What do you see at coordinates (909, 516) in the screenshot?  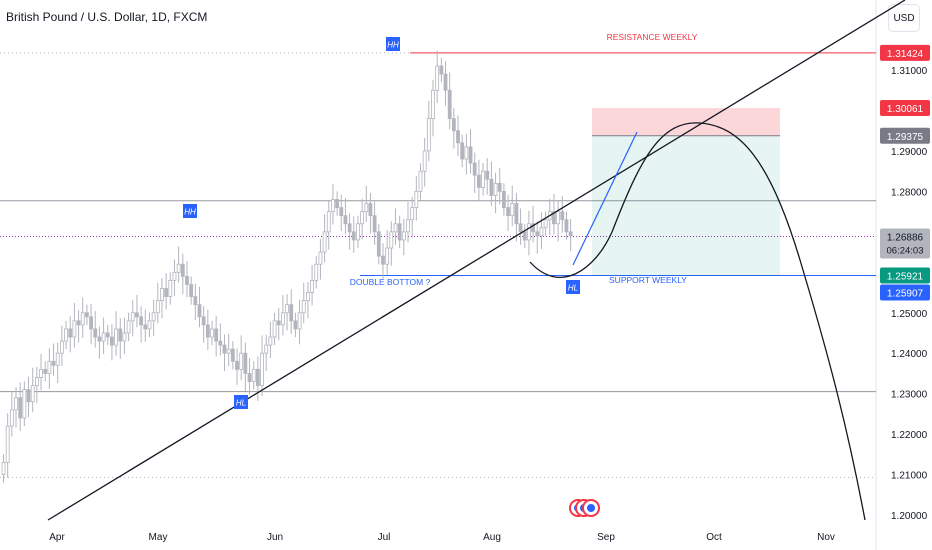 I see `y-tick-label: 1.20000` at bounding box center [909, 516].